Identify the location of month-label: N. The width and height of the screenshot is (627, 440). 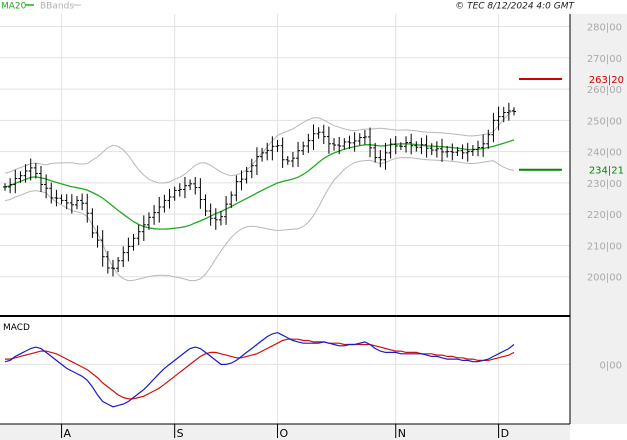
(402, 433).